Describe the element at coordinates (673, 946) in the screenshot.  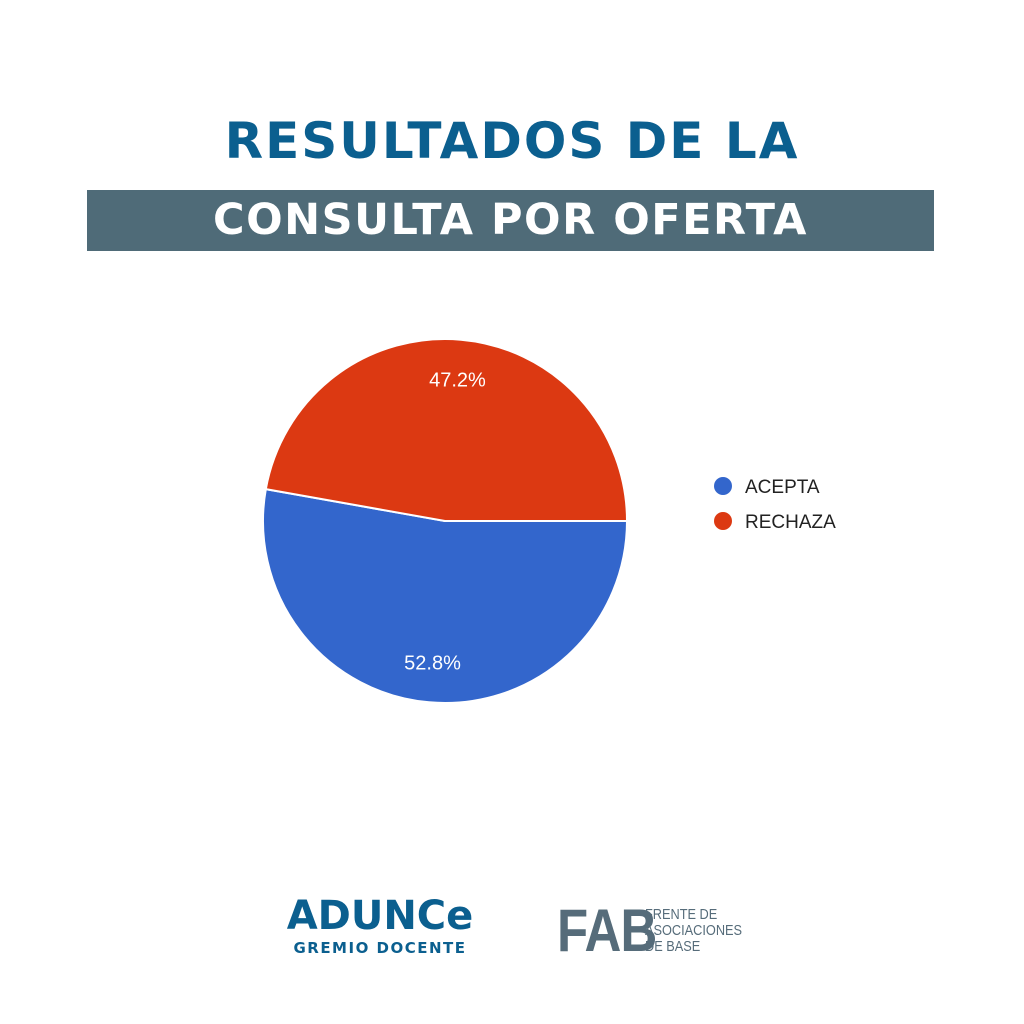
I see `fab-logo-line: DE BASE` at that location.